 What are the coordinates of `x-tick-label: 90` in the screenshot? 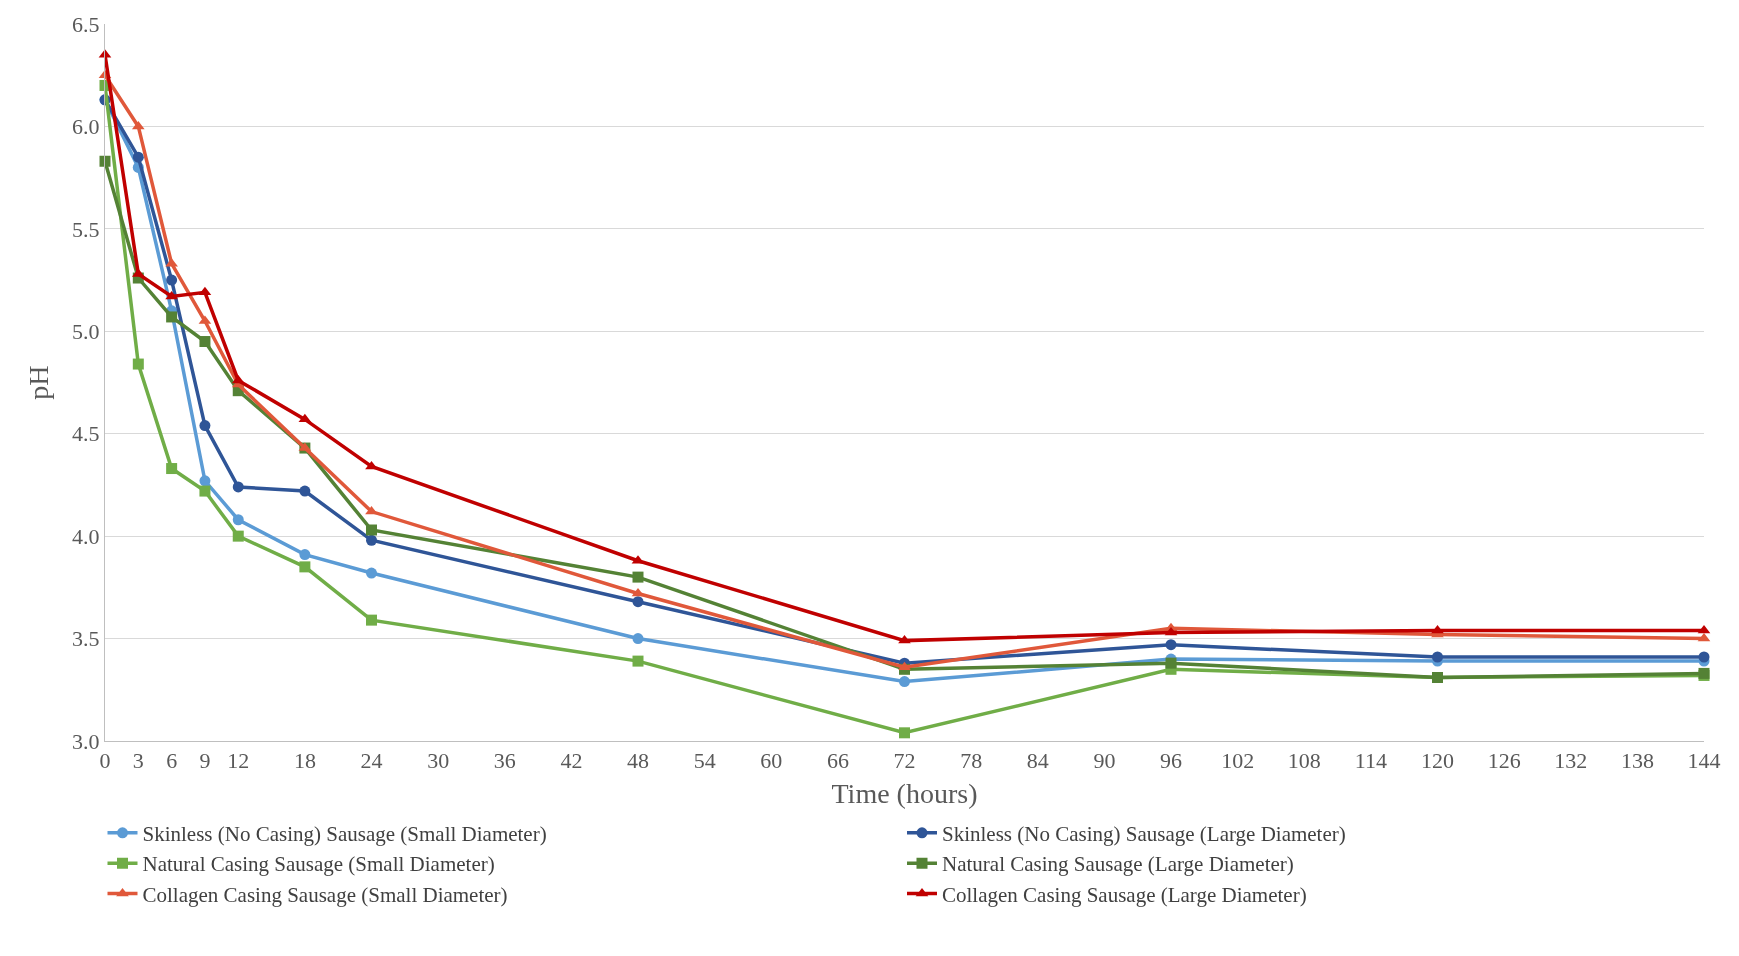 It's located at (1104, 761).